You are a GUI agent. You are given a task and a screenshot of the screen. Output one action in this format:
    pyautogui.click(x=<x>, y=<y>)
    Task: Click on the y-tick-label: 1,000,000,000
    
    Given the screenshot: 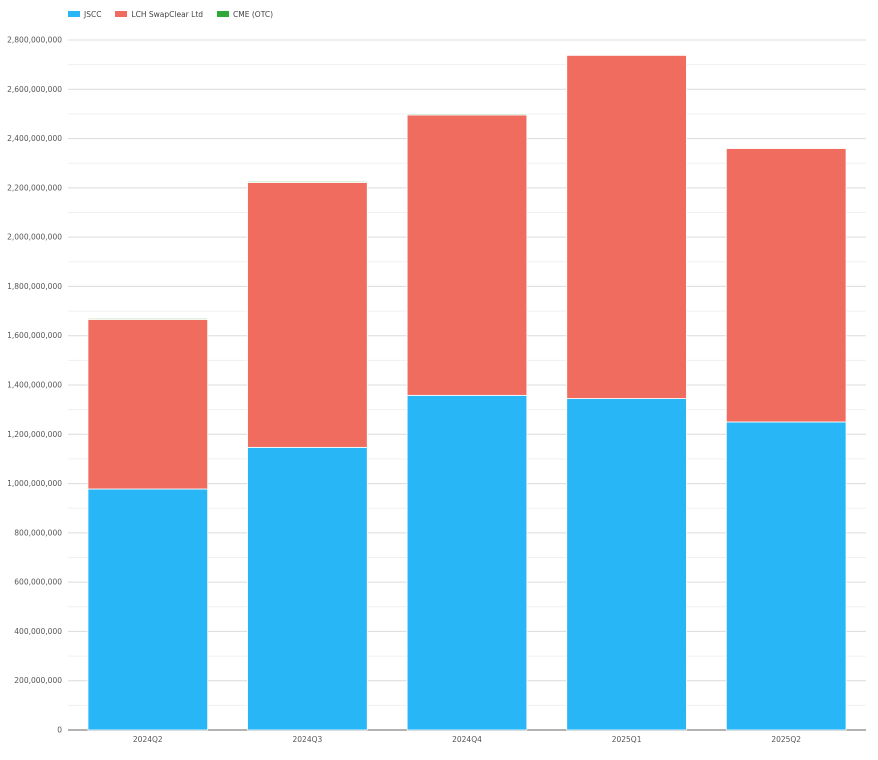 What is the action you would take?
    pyautogui.click(x=34, y=483)
    